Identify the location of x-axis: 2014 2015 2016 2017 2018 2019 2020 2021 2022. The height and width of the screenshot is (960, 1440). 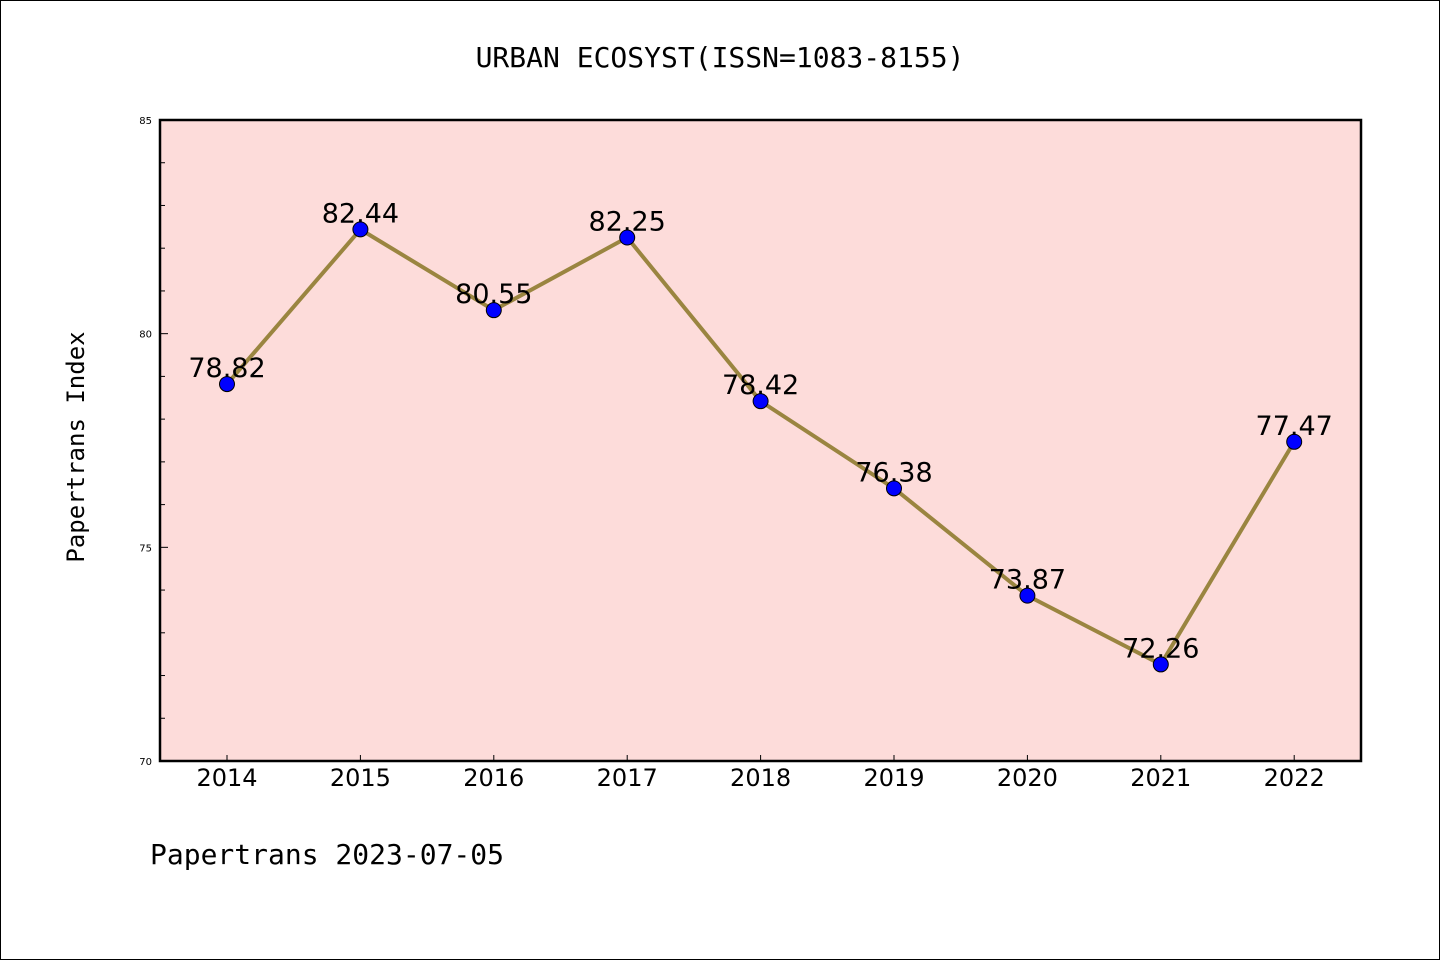
(760, 773).